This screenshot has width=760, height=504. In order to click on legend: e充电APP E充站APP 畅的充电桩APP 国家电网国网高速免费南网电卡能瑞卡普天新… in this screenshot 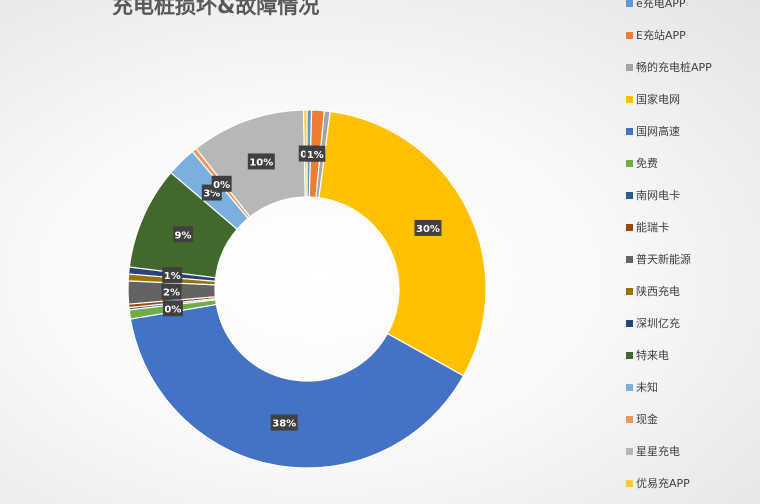, I will do `click(669, 249)`.